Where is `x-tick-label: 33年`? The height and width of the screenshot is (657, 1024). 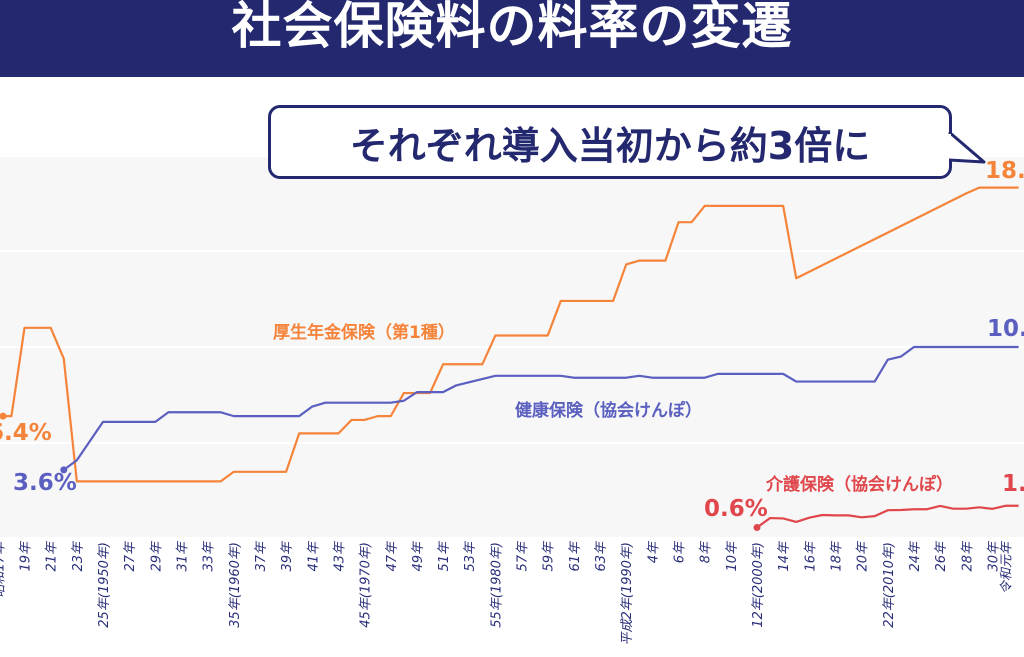
x-tick-label: 33年 is located at coordinates (209, 556).